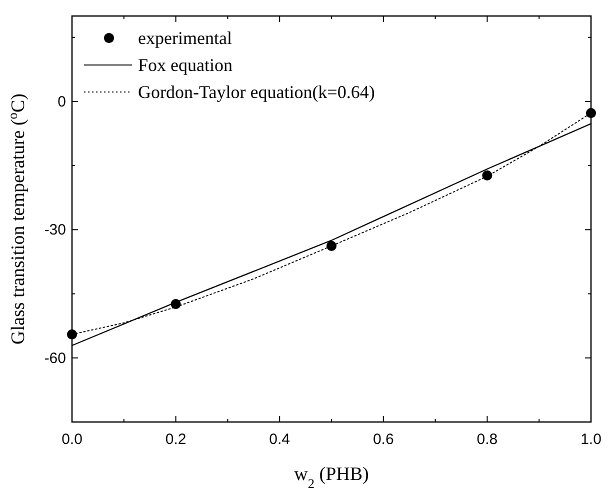  I want to click on x-tick-label: 0.6, so click(383, 439).